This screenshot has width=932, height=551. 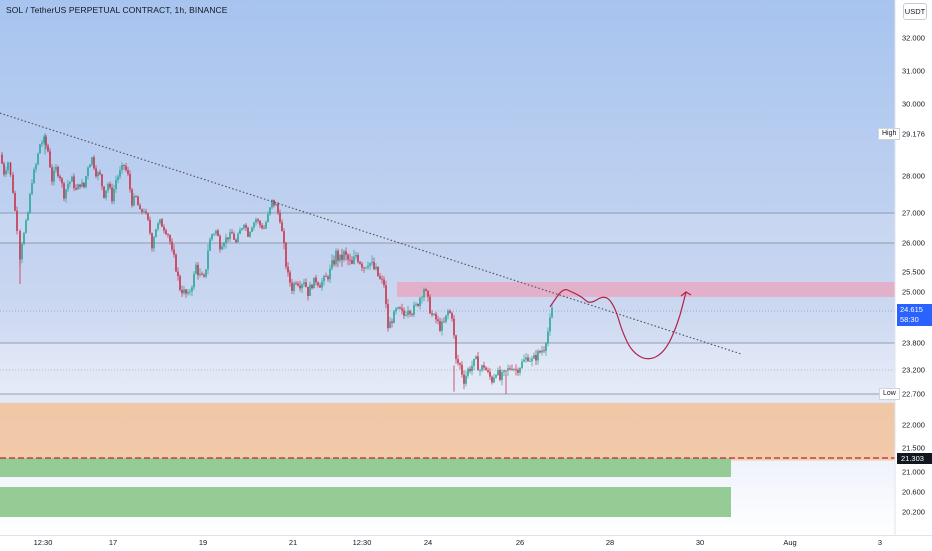 What do you see at coordinates (520, 542) in the screenshot?
I see `time-tick-label: 26` at bounding box center [520, 542].